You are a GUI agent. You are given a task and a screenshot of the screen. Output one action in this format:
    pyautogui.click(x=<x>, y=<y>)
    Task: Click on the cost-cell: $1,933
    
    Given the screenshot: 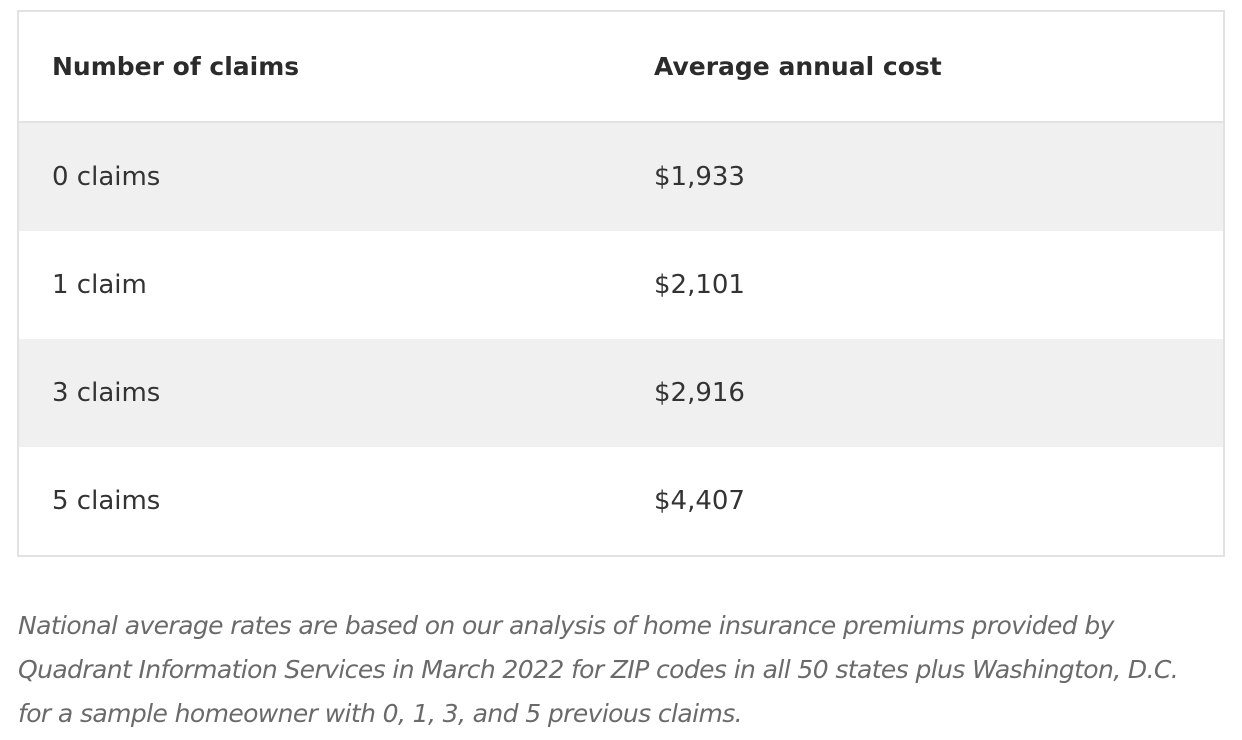 What is the action you would take?
    pyautogui.click(x=922, y=176)
    